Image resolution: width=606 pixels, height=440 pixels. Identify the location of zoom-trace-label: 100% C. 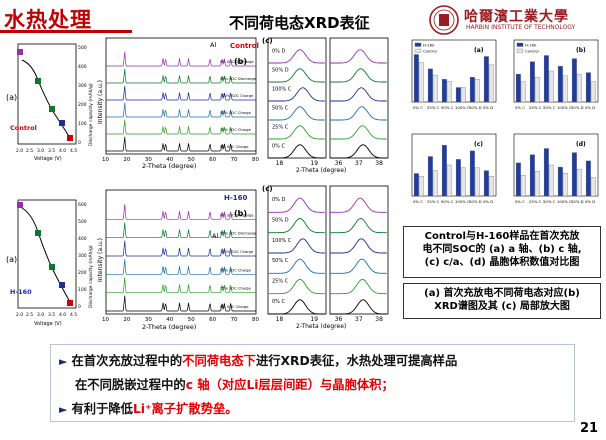
(282, 90).